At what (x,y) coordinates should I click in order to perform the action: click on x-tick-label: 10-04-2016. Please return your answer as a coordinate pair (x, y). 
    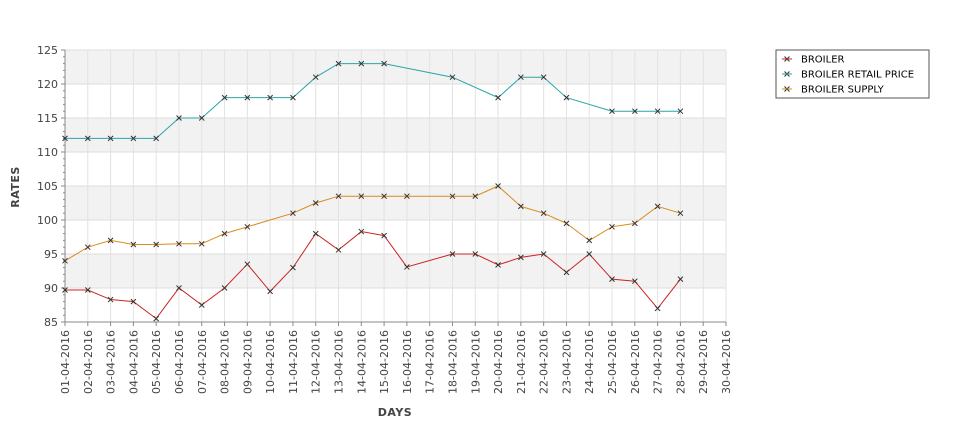
    Looking at the image, I should click on (270, 362).